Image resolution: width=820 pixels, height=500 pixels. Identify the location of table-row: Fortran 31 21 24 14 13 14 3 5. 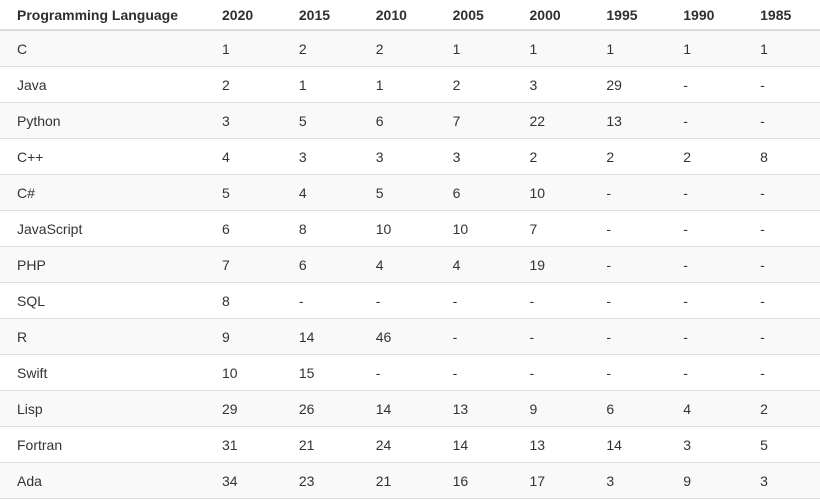
(410, 444).